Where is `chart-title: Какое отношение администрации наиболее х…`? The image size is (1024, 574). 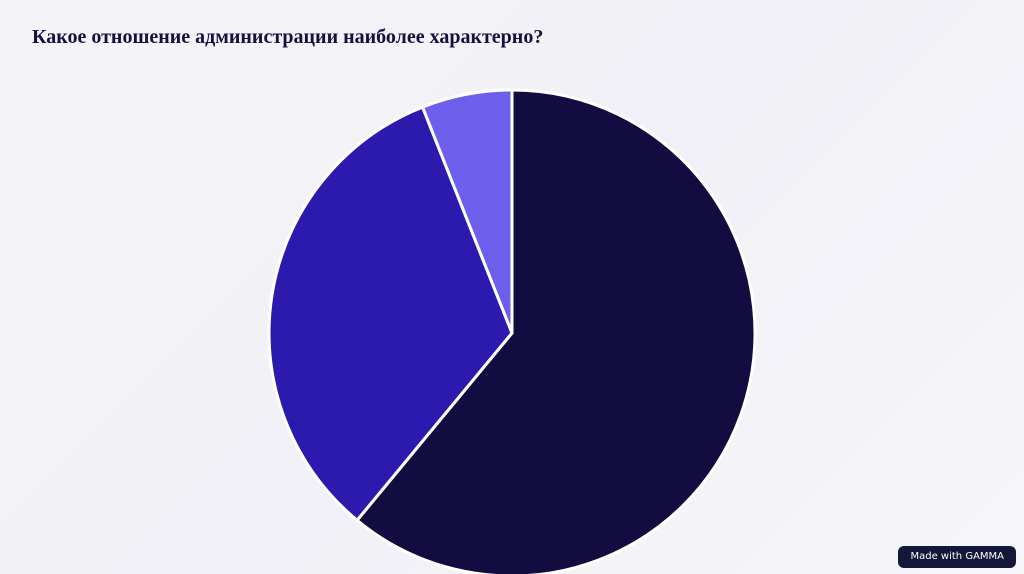 chart-title: Какое отношение администрации наиболее х… is located at coordinates (288, 37).